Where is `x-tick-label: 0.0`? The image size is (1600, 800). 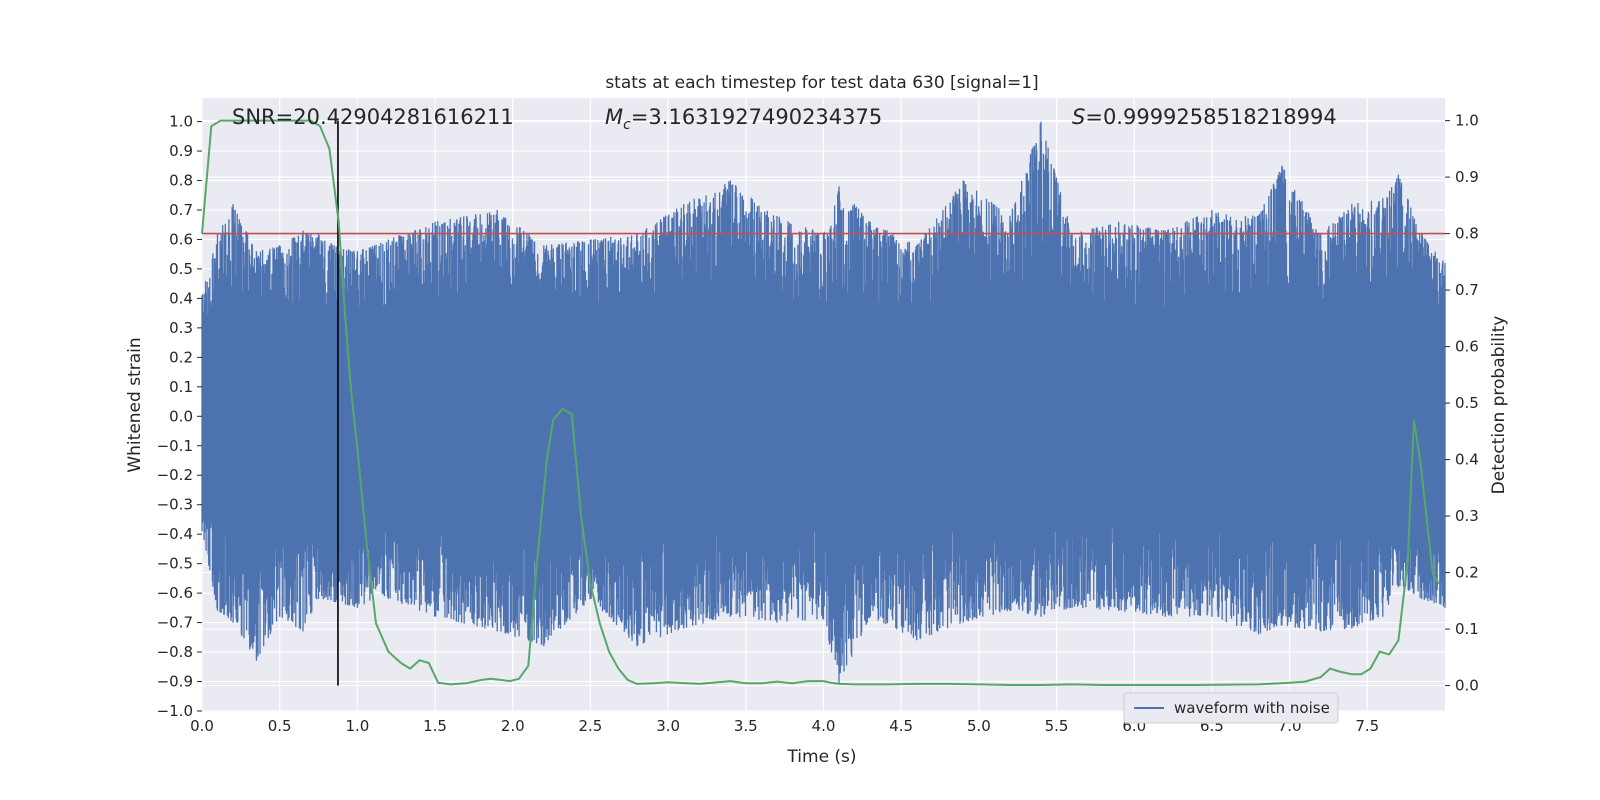
x-tick-label: 0.0 is located at coordinates (202, 726).